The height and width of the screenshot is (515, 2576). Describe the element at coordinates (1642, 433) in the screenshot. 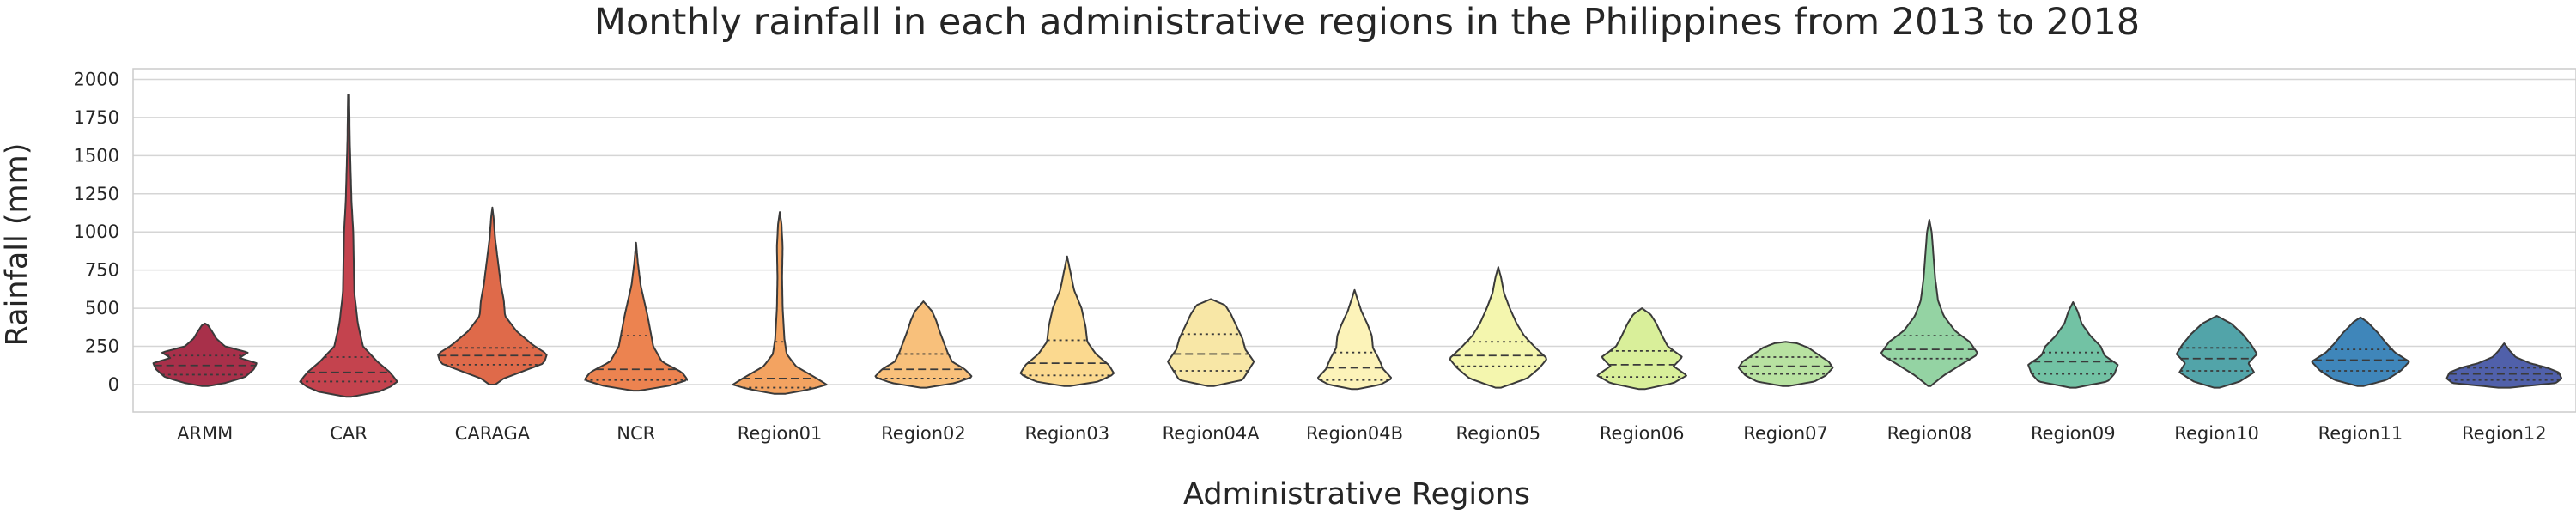

I see `x-tick-label-Region06: Region06` at that location.